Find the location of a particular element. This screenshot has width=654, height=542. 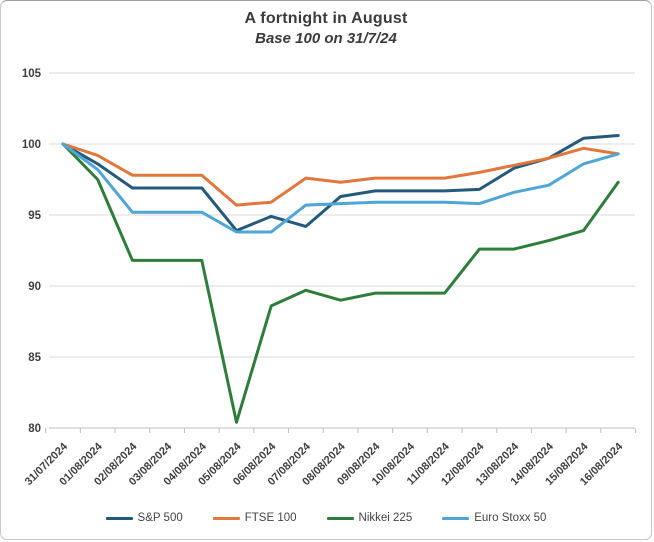

legend-item: Euro Stoxx 50 is located at coordinates (494, 518).